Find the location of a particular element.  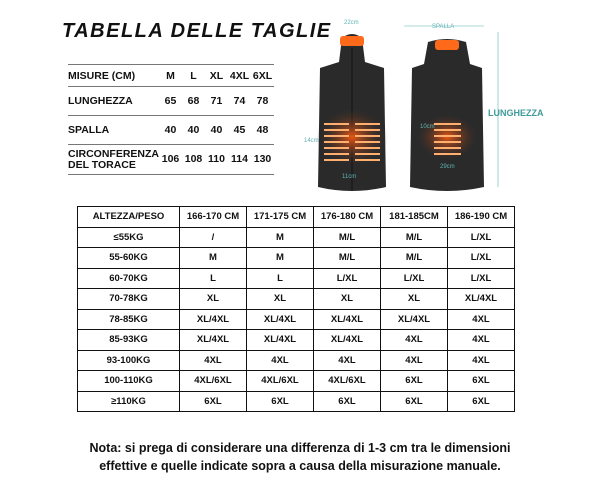

measurement-value: 68 is located at coordinates (193, 101).